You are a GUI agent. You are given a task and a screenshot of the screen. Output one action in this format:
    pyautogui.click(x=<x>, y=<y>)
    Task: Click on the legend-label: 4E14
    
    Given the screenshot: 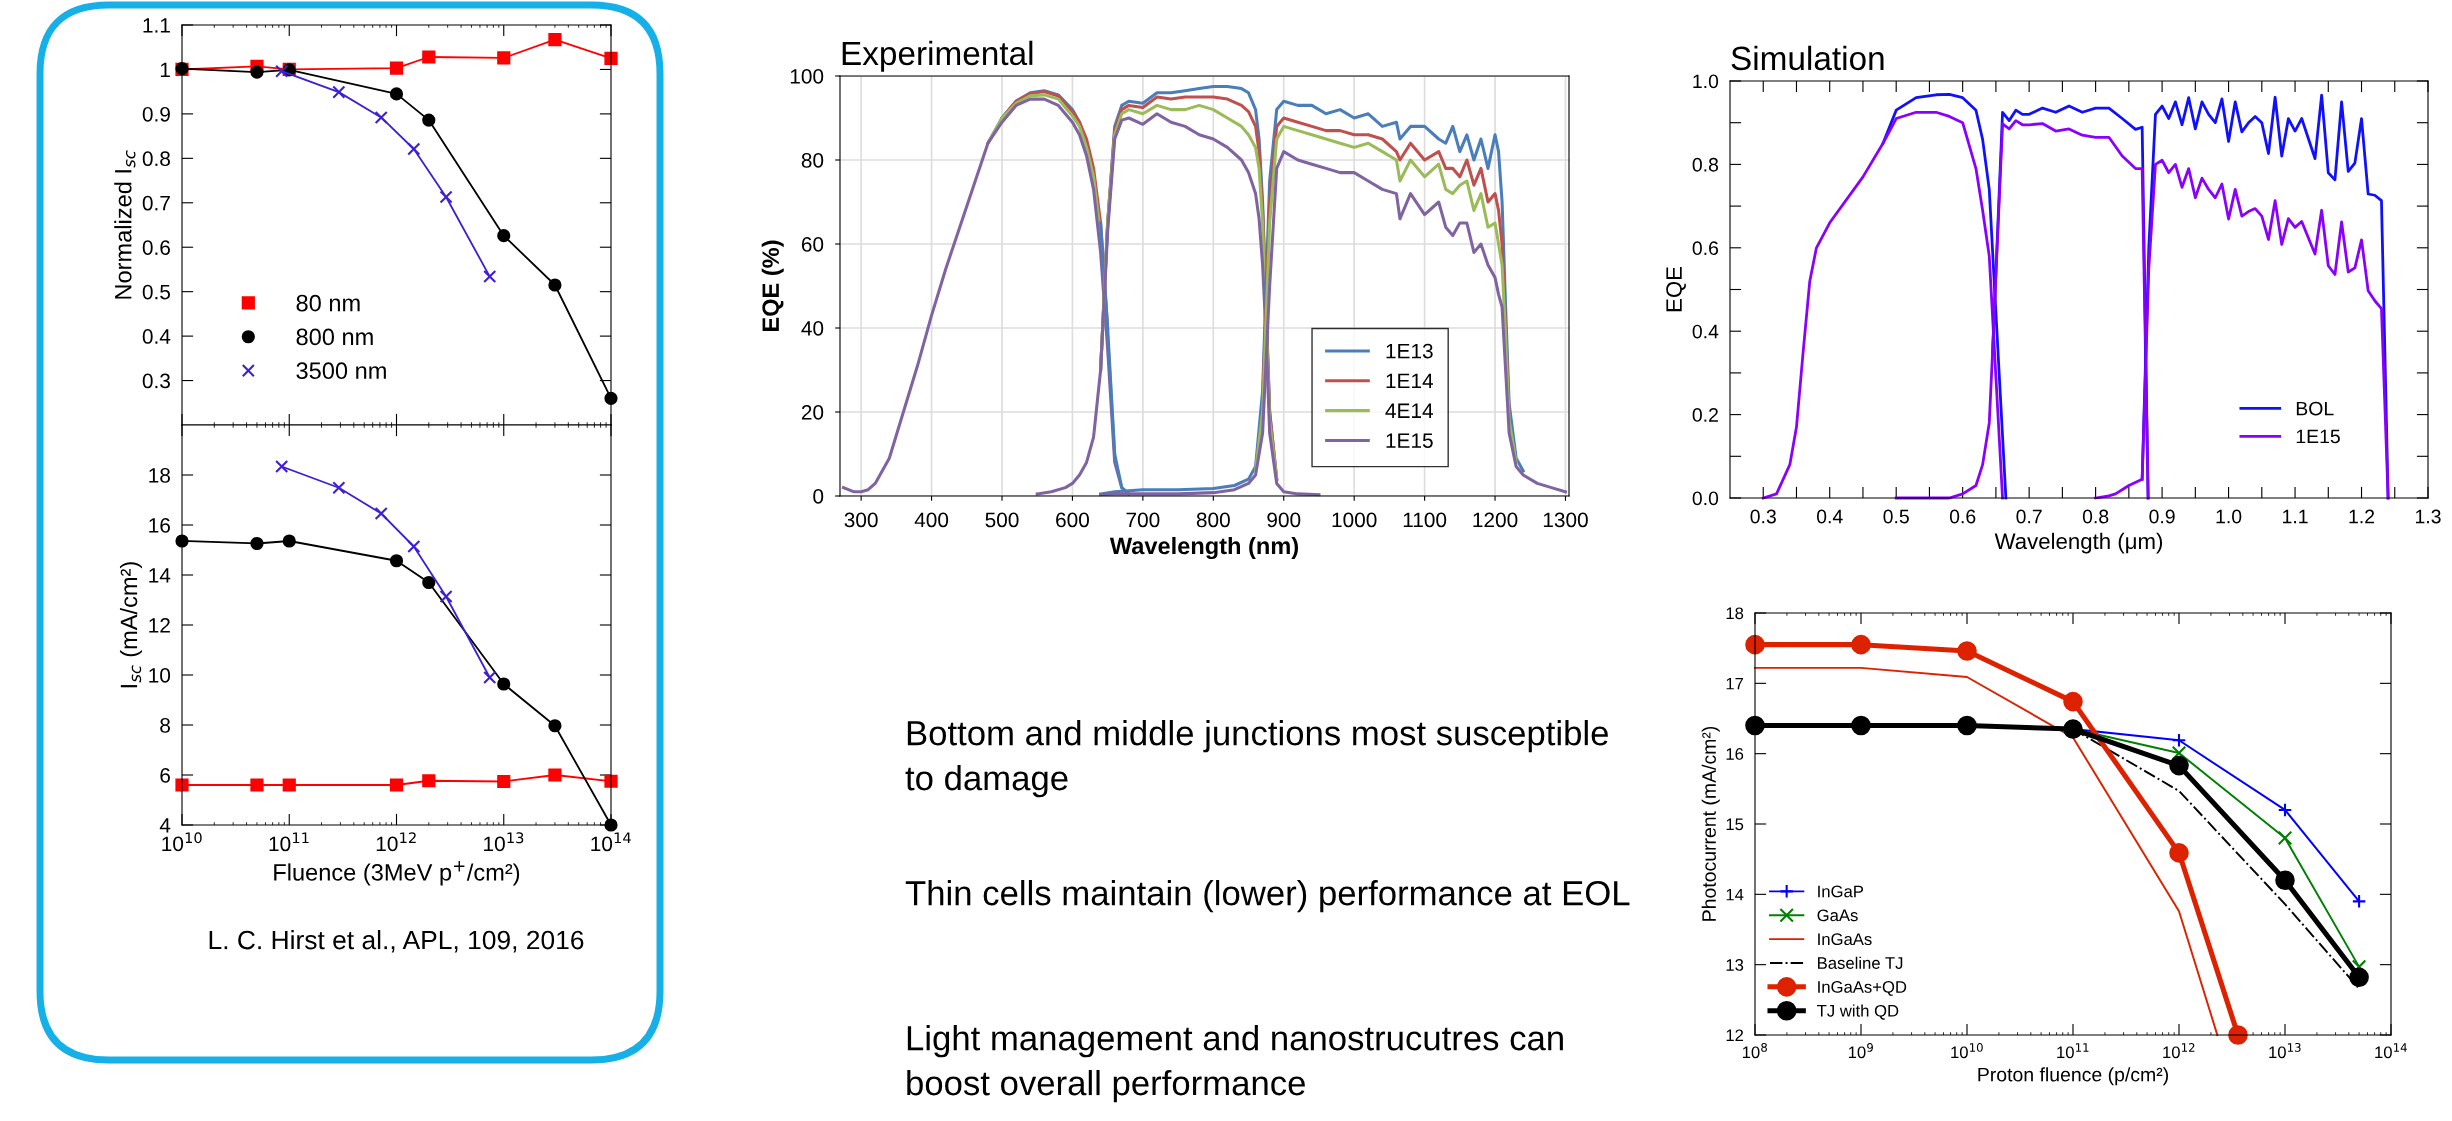 What is the action you would take?
    pyautogui.click(x=1409, y=410)
    